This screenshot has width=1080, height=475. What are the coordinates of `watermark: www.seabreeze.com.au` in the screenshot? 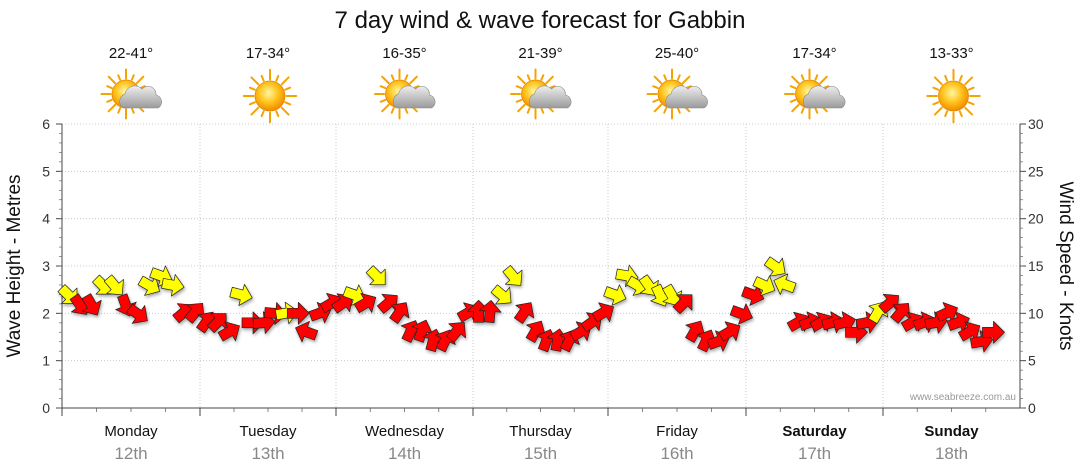 It's located at (962, 397).